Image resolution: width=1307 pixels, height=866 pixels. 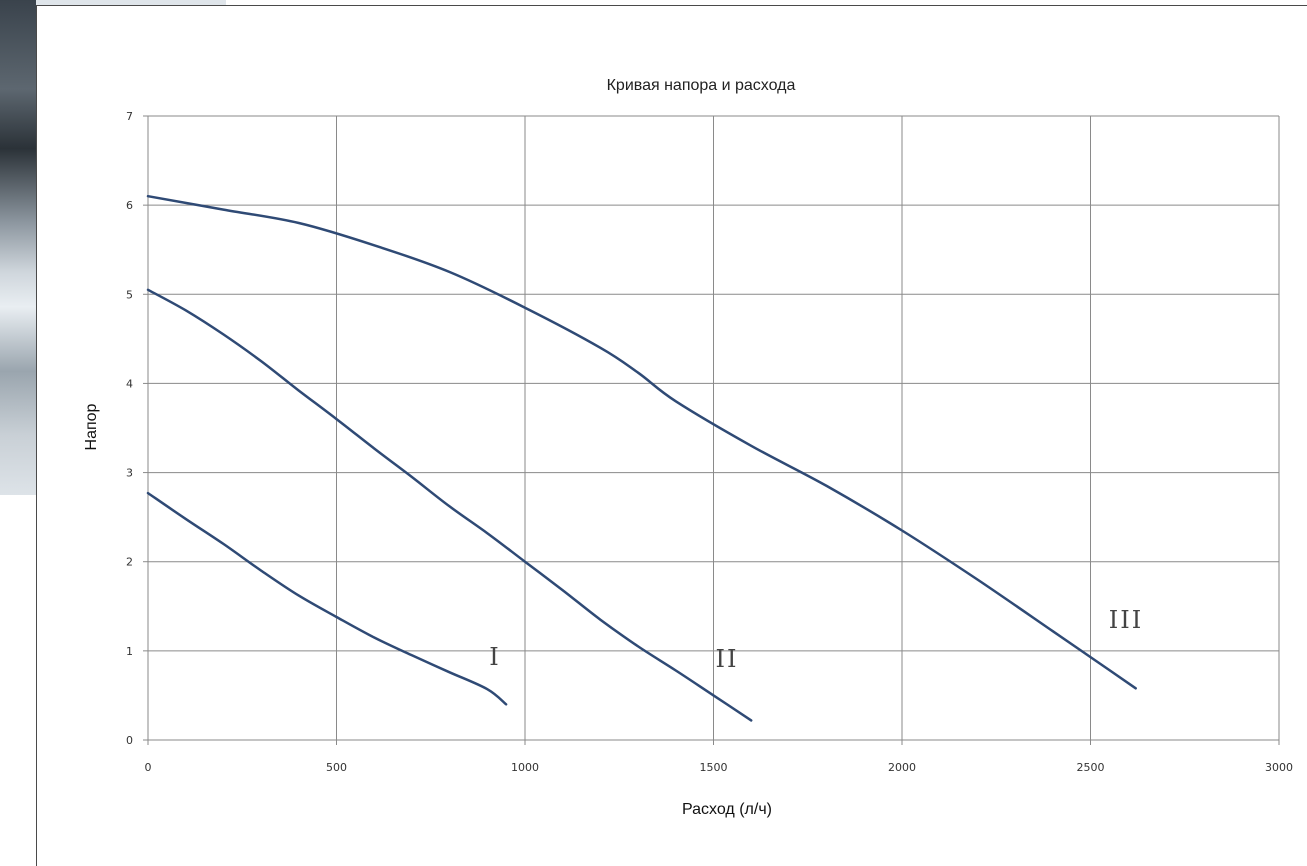 What do you see at coordinates (525, 767) in the screenshot?
I see `x-tick-label: 1000` at bounding box center [525, 767].